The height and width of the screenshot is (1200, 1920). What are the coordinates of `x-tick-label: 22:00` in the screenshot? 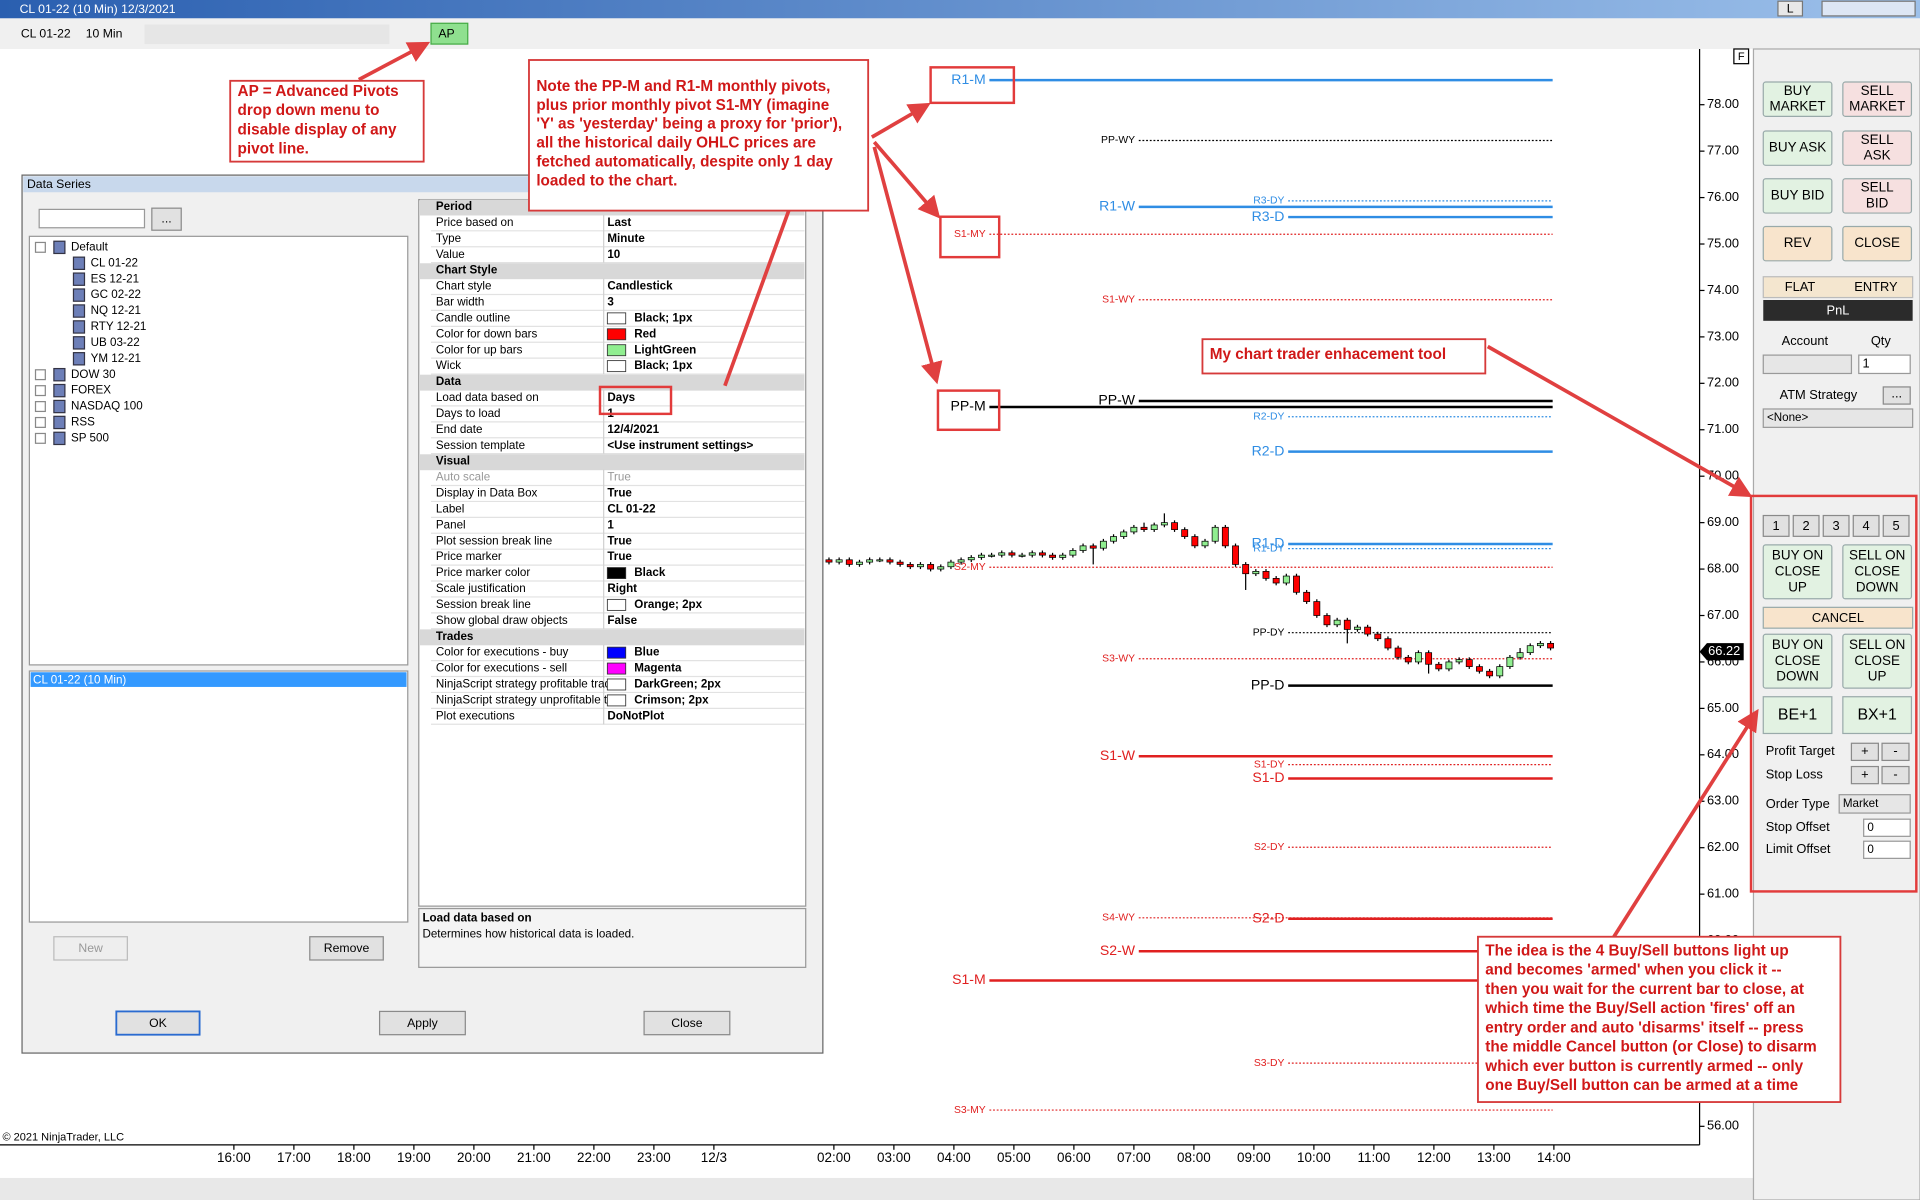 It's located at (594, 1157).